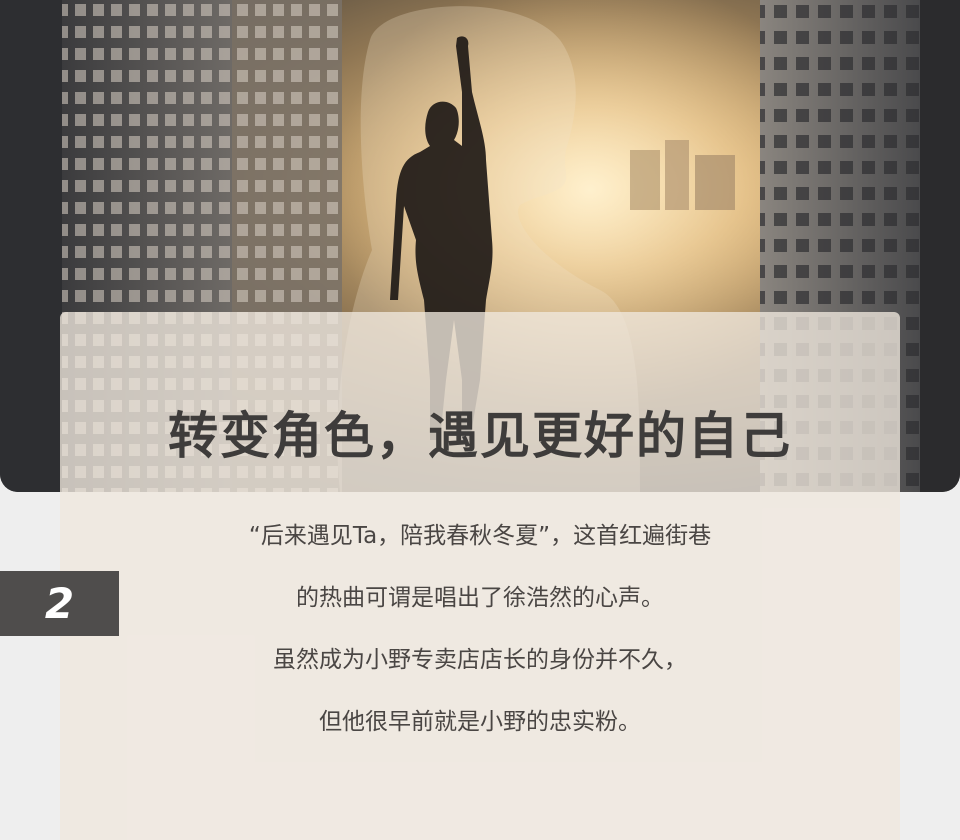 This screenshot has width=960, height=840. What do you see at coordinates (480, 722) in the screenshot?
I see `body-line: 但他很早前就是小野的忠实粉。` at bounding box center [480, 722].